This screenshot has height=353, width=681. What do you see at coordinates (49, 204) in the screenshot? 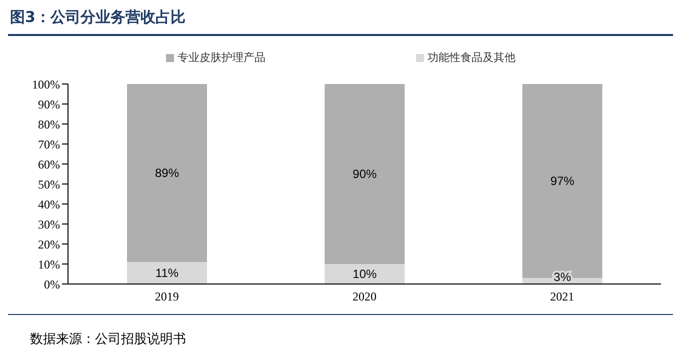
I see `y-tick-label: 40%` at bounding box center [49, 204].